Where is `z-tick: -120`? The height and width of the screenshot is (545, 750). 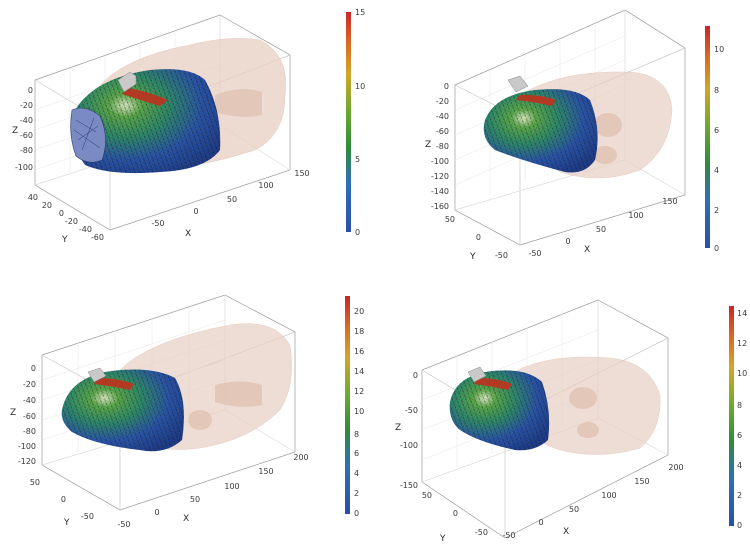
z-tick: -120 is located at coordinates (27, 461).